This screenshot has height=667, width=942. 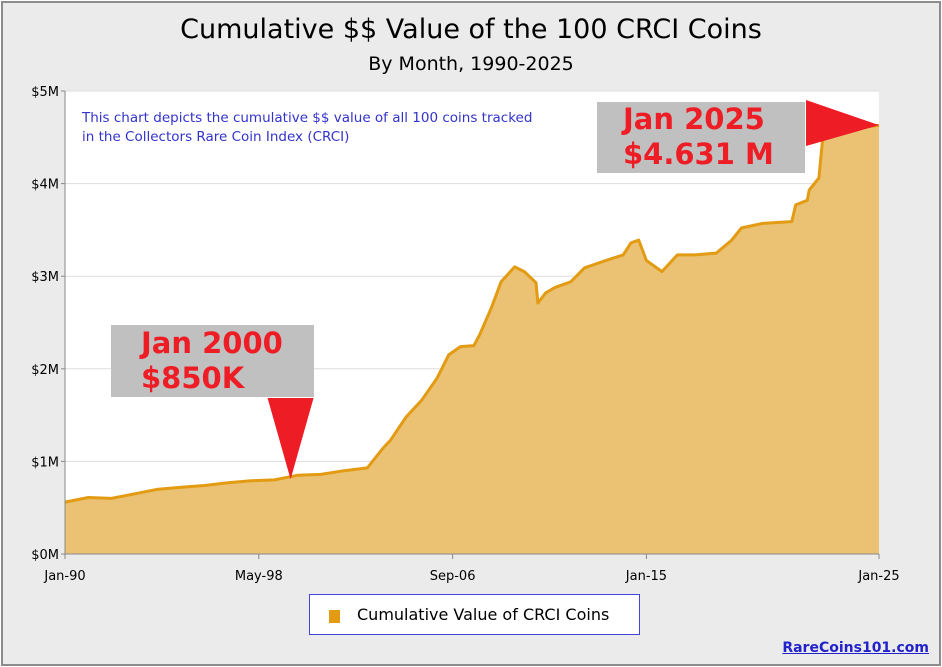 What do you see at coordinates (64, 576) in the screenshot?
I see `x-tick-label: Jan-90` at bounding box center [64, 576].